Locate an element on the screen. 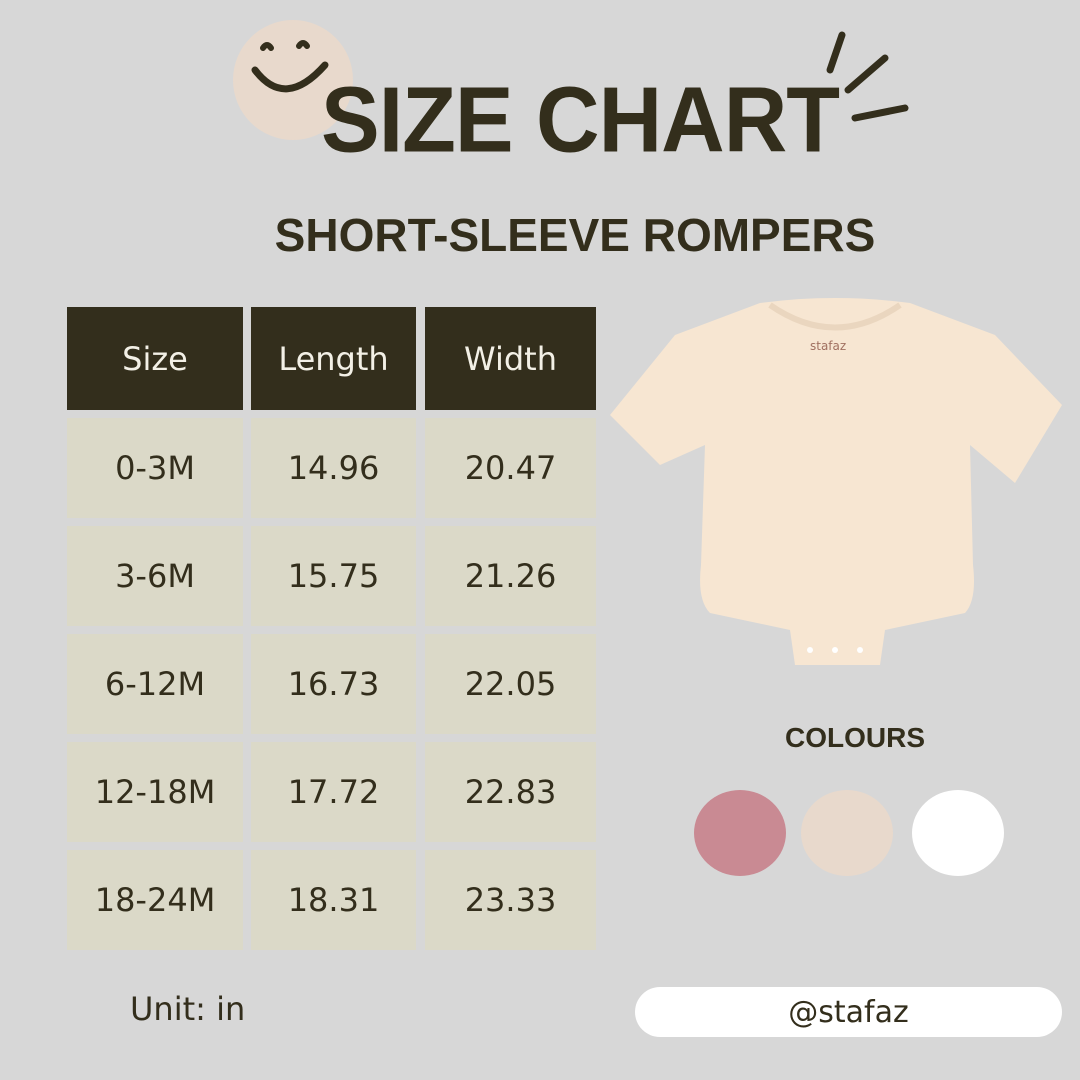 Image resolution: width=1080 pixels, height=1080 pixels. colours-label: COLOURS is located at coordinates (855, 737).